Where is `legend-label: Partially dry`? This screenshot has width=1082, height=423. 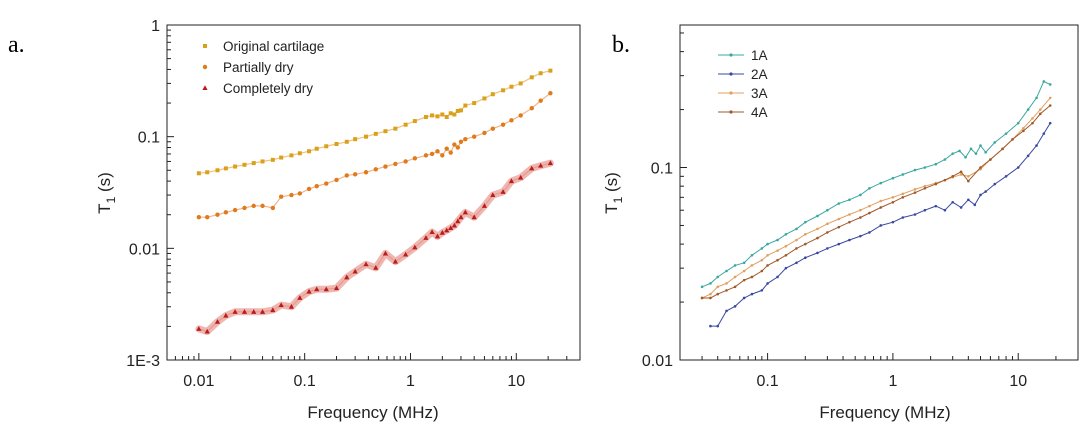
legend-label: Partially dry is located at coordinates (258, 67).